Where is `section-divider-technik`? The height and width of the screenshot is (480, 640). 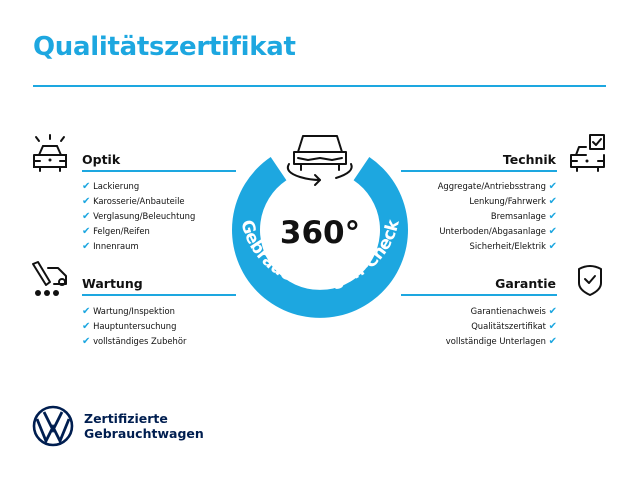 section-divider-technik is located at coordinates (479, 171).